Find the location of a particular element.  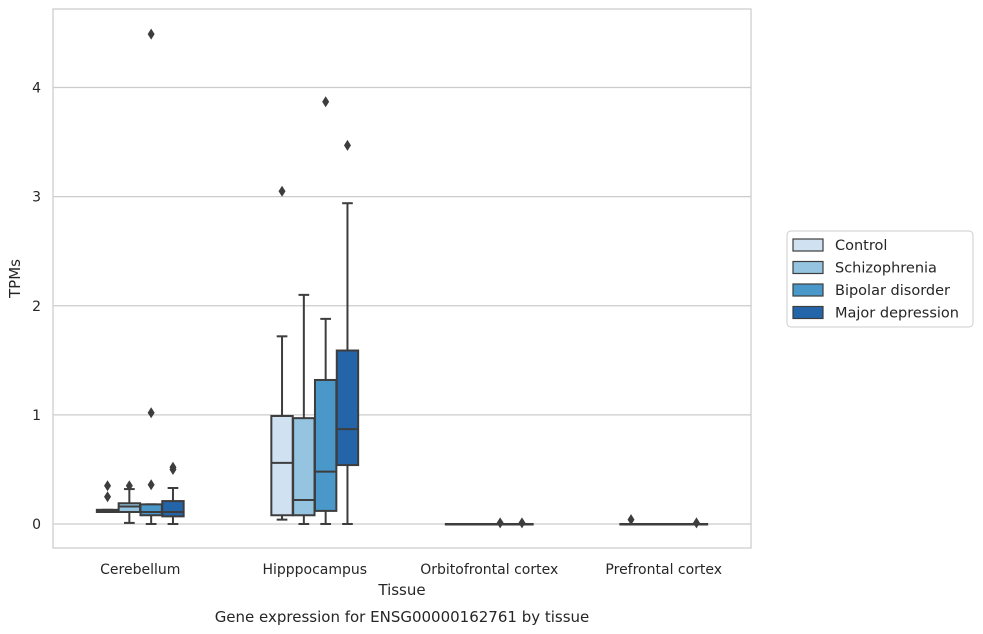

legend-label: Schizophrenia is located at coordinates (886, 269).